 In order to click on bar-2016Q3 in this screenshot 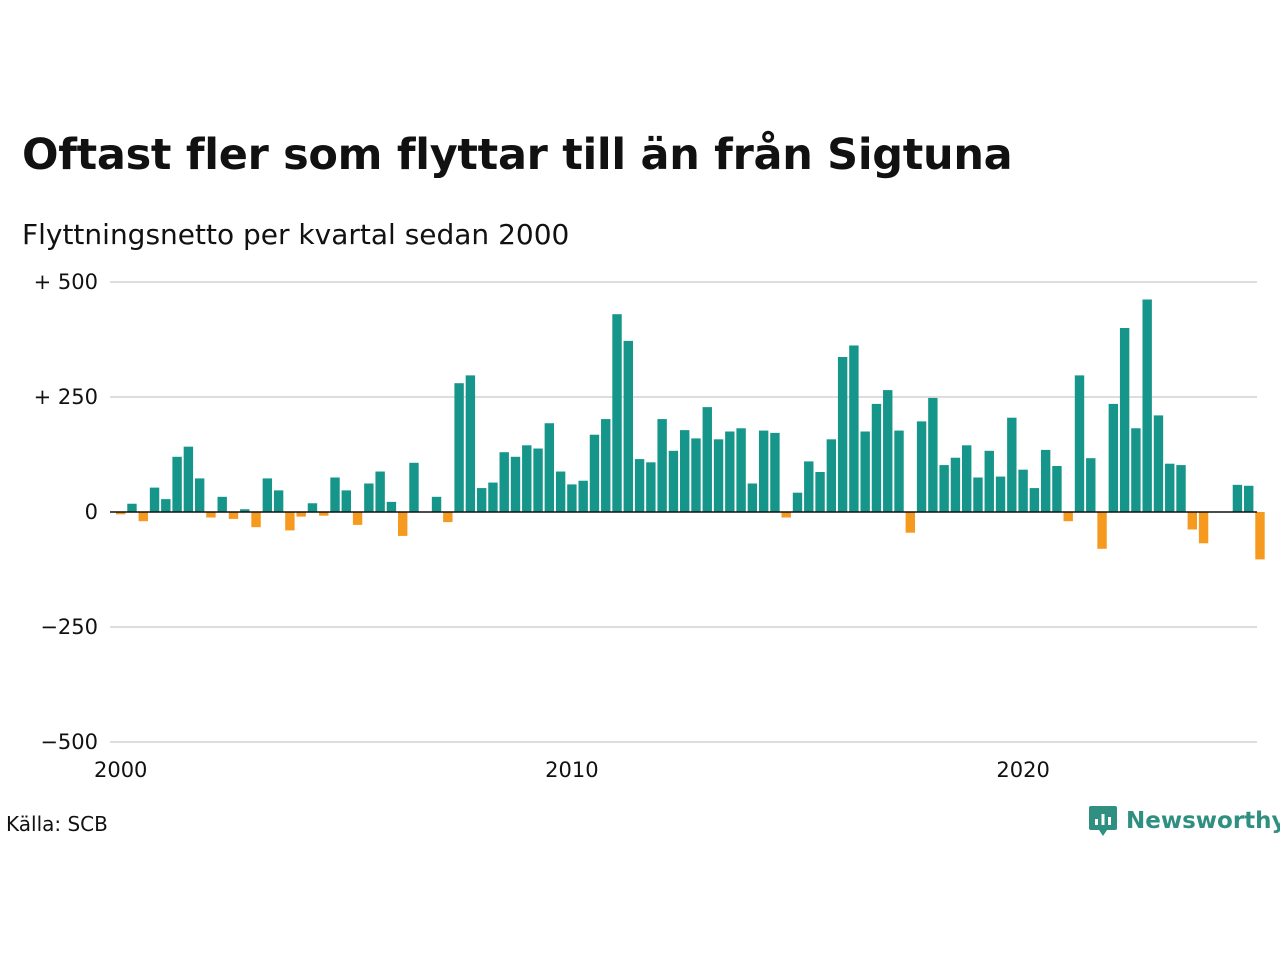, I will do `click(865, 471)`.